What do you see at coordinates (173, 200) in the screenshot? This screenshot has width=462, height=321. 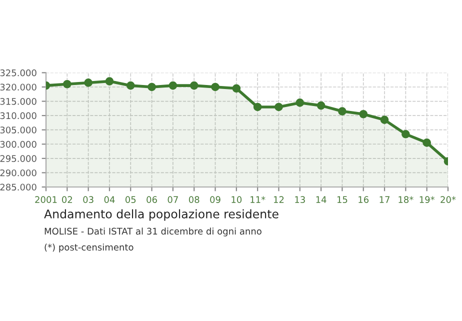 I see `x-tick-label: 07` at bounding box center [173, 200].